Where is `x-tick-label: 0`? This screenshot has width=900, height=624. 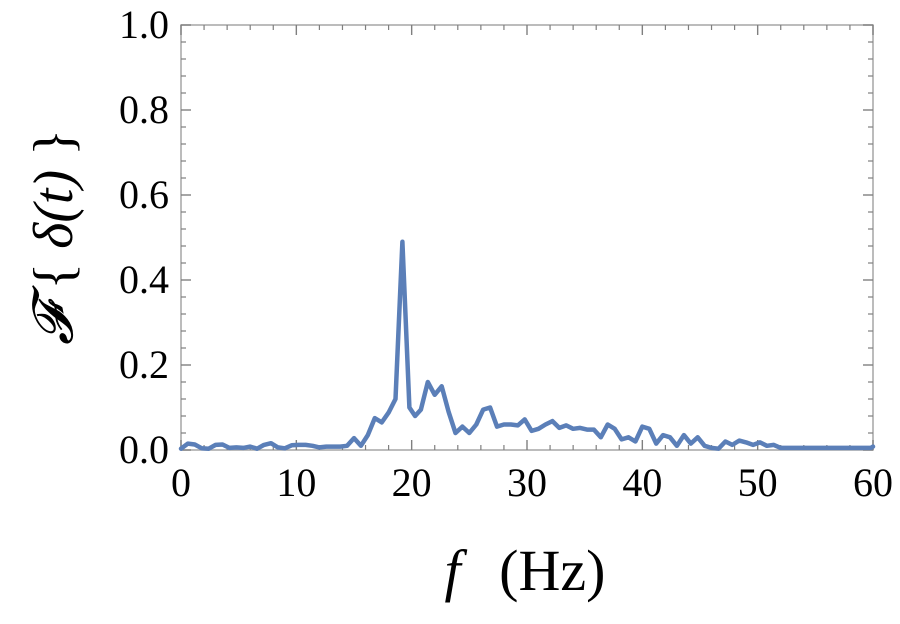
x-tick-label: 0 is located at coordinates (181, 482).